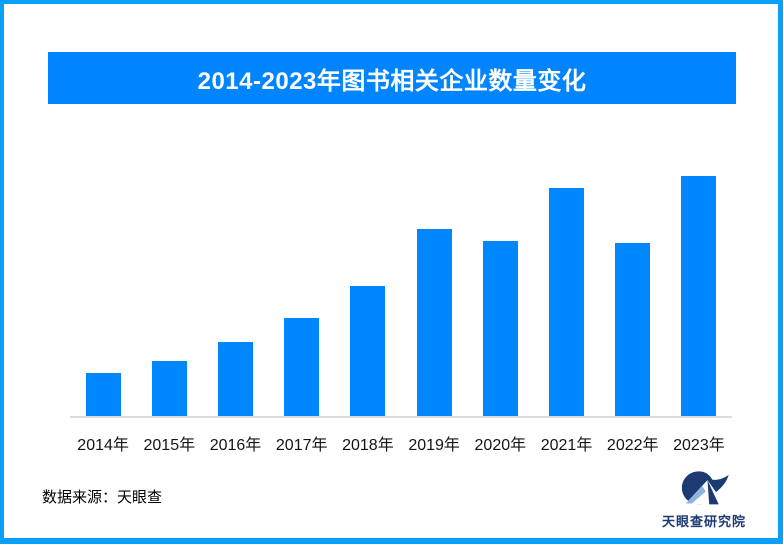  I want to click on brand-name: 天眼查研究院, so click(703, 521).